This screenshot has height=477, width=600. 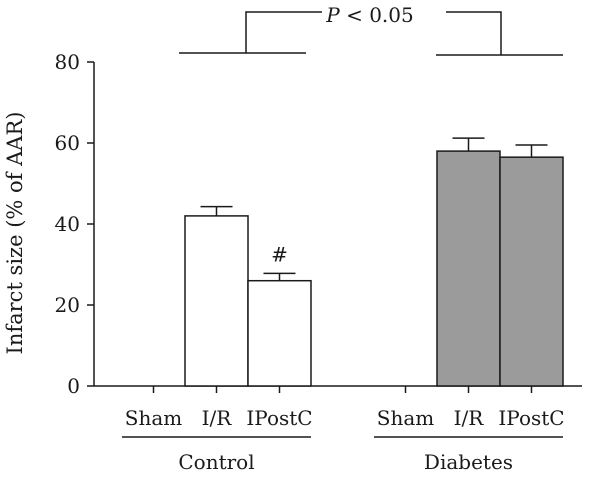 I want to click on y-tick-label: 20, so click(x=67, y=305).